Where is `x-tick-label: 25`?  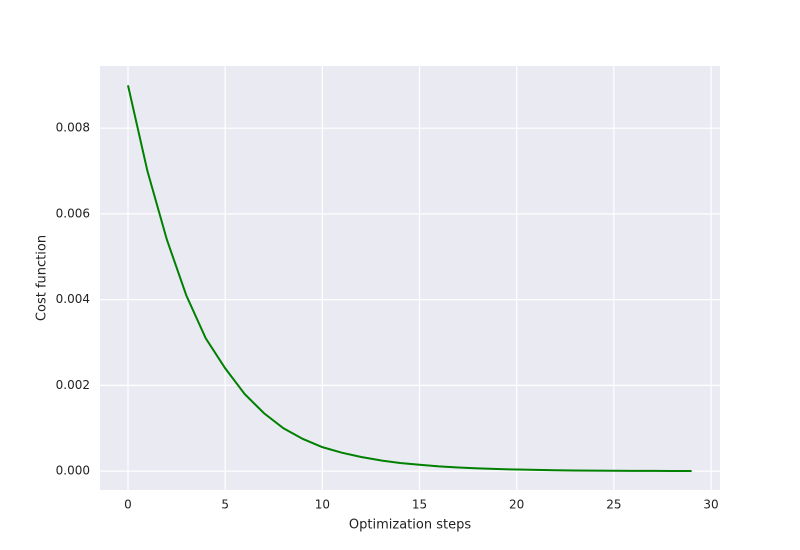
x-tick-label: 25 is located at coordinates (613, 505).